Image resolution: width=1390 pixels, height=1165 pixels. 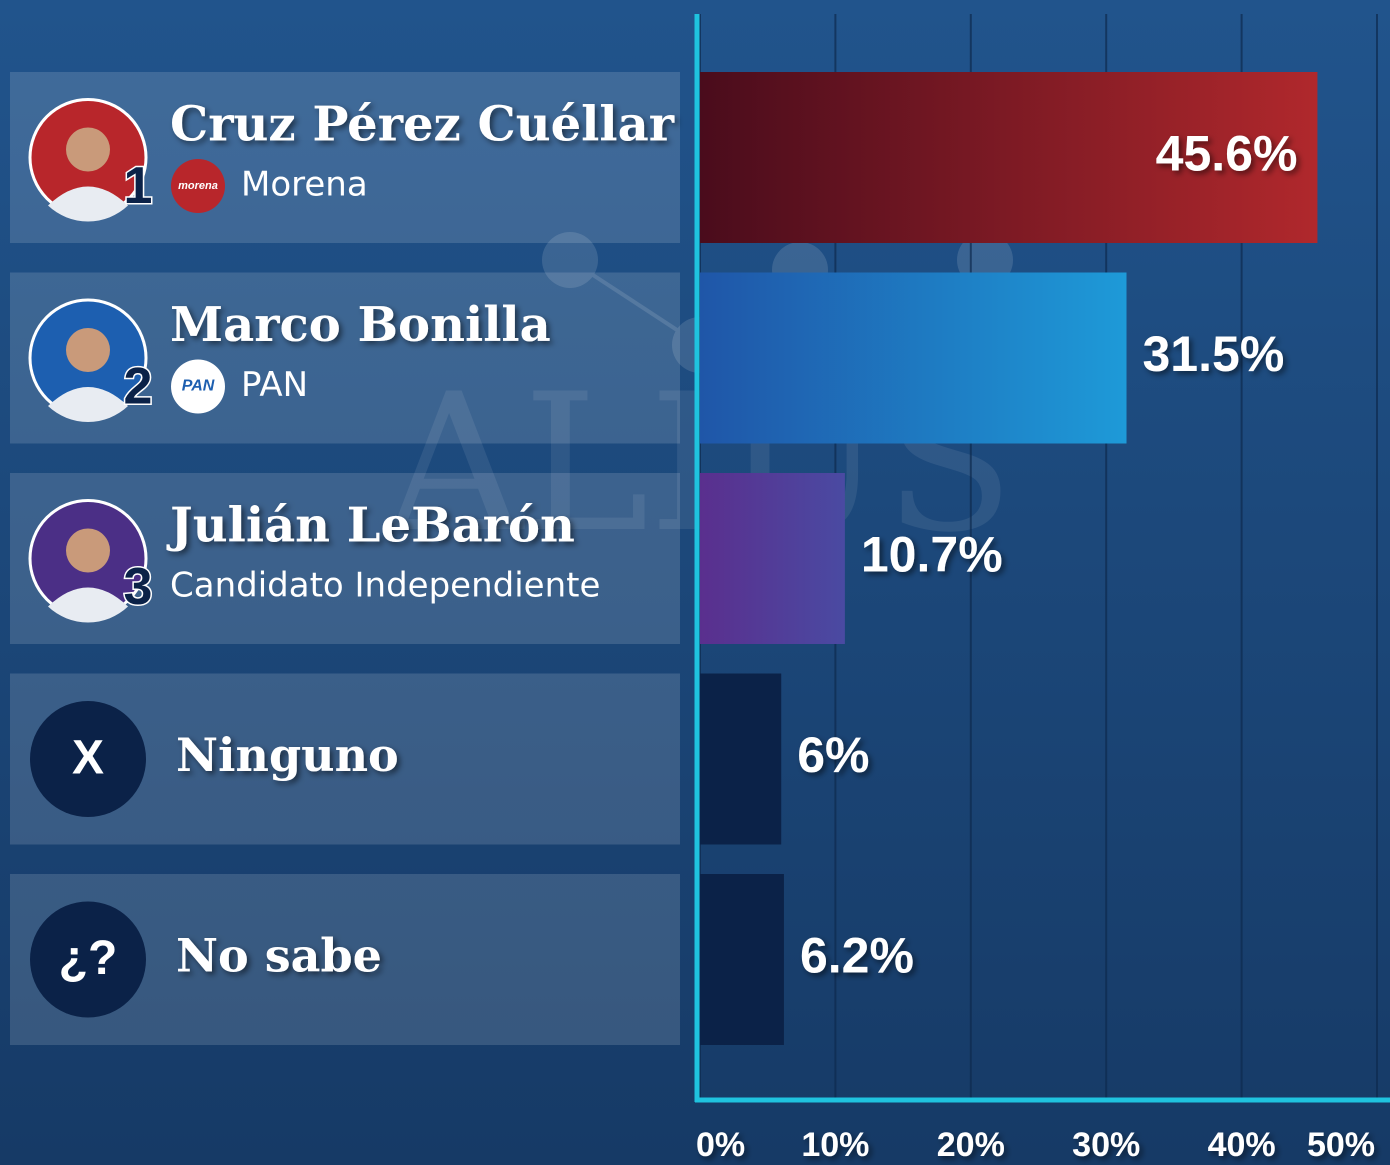 What do you see at coordinates (88, 958) in the screenshot?
I see `icon: ¿?` at bounding box center [88, 958].